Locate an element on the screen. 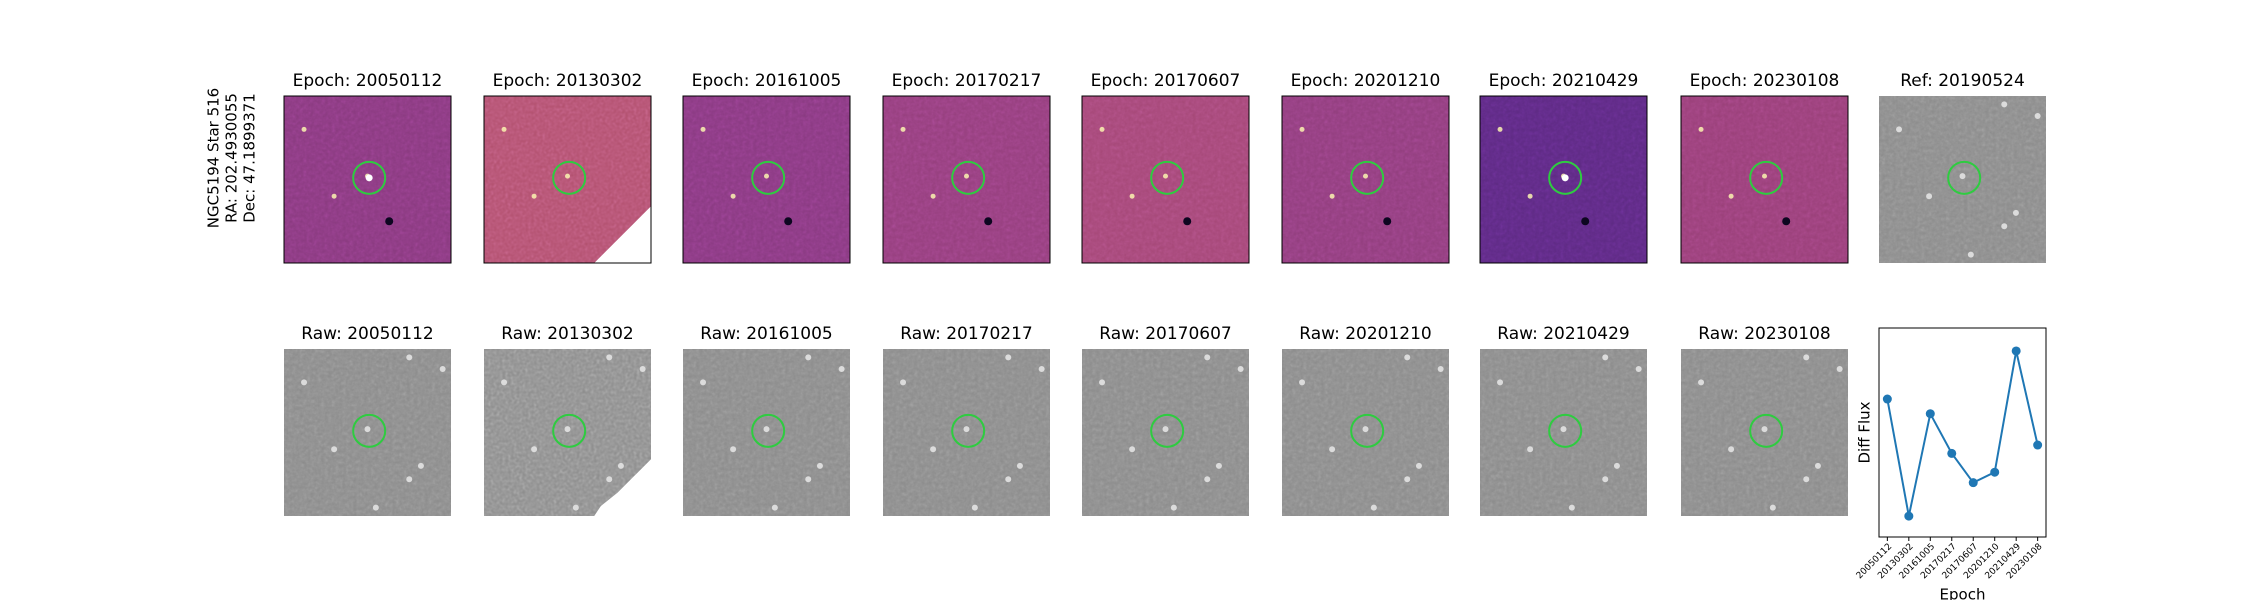 The height and width of the screenshot is (600, 2250). no-data-region is located at coordinates (622, 487).